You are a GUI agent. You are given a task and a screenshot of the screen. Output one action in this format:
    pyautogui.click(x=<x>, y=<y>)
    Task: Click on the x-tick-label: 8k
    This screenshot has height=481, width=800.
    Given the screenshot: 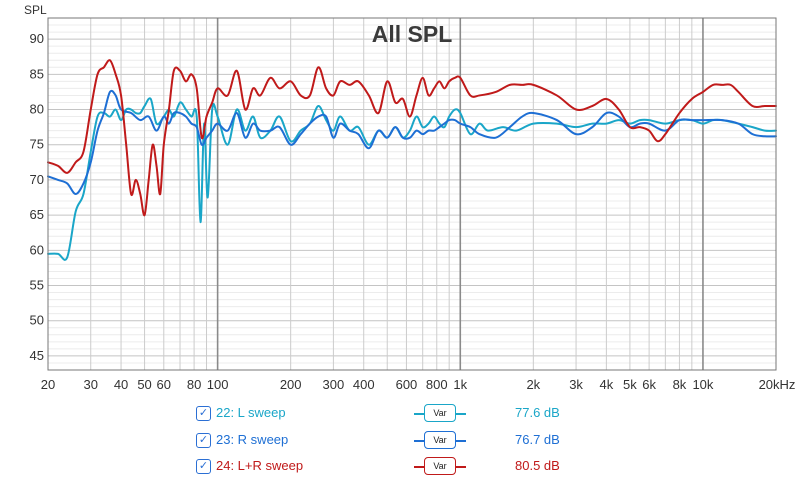 What is the action you would take?
    pyautogui.click(x=680, y=384)
    